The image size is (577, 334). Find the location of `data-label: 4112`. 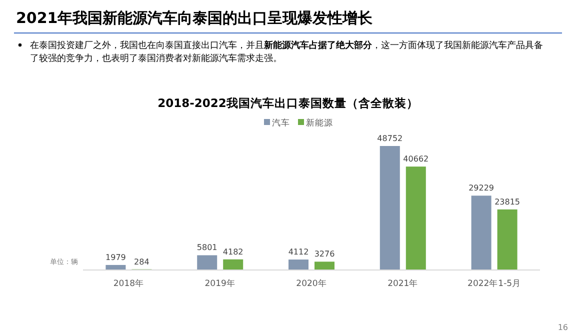

data-label: 4112 is located at coordinates (298, 252).